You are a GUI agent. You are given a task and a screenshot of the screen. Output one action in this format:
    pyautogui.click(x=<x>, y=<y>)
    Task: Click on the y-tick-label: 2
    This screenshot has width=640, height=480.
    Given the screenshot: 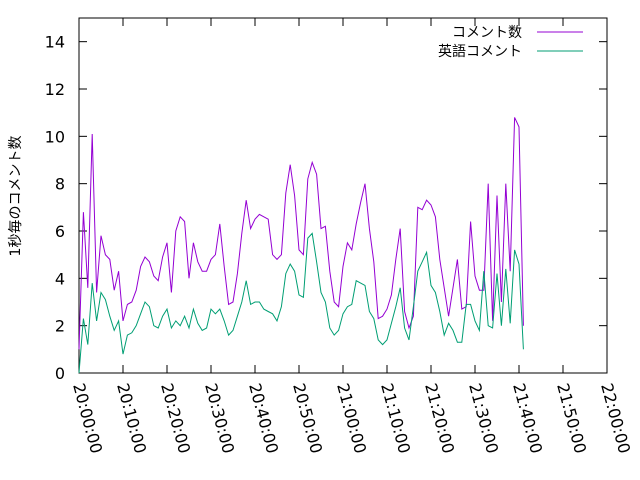 What is the action you would take?
    pyautogui.click(x=60, y=326)
    